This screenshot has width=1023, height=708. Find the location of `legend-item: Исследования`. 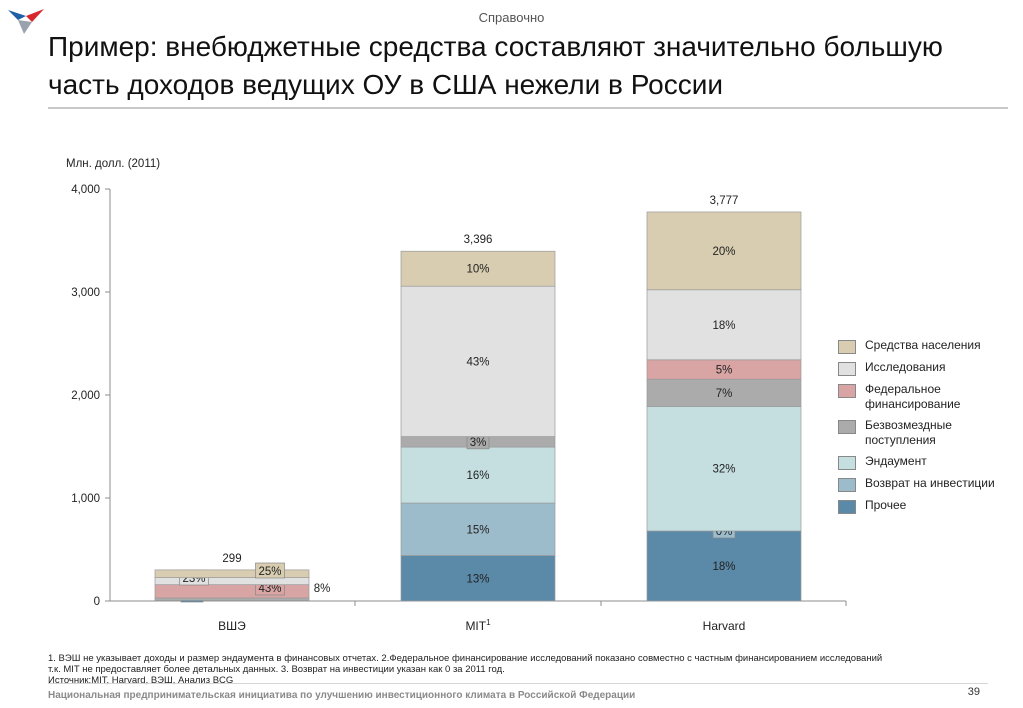

legend-item: Исследования is located at coordinates (928, 368).